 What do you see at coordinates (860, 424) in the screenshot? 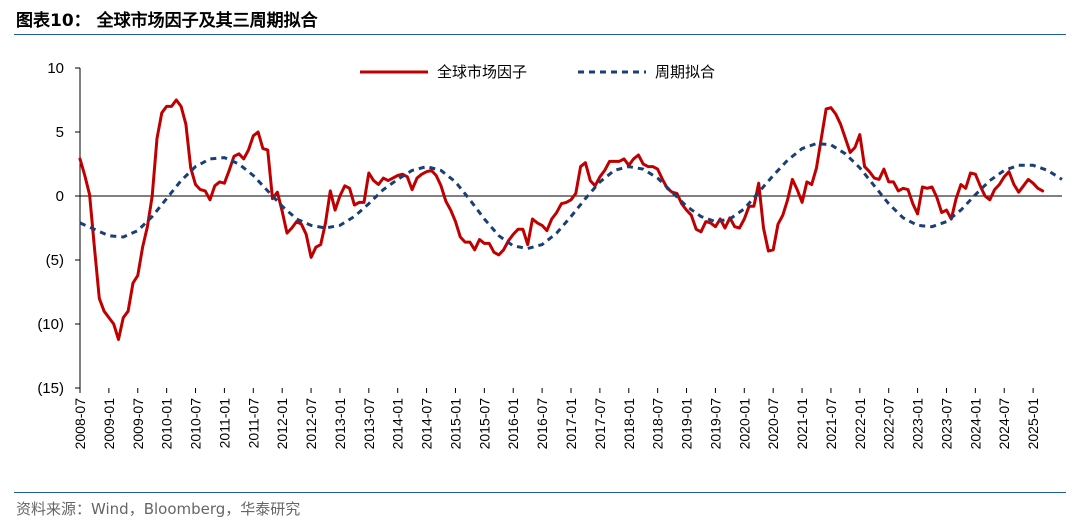
I see `x-tick-label: 2022-01` at bounding box center [860, 424].